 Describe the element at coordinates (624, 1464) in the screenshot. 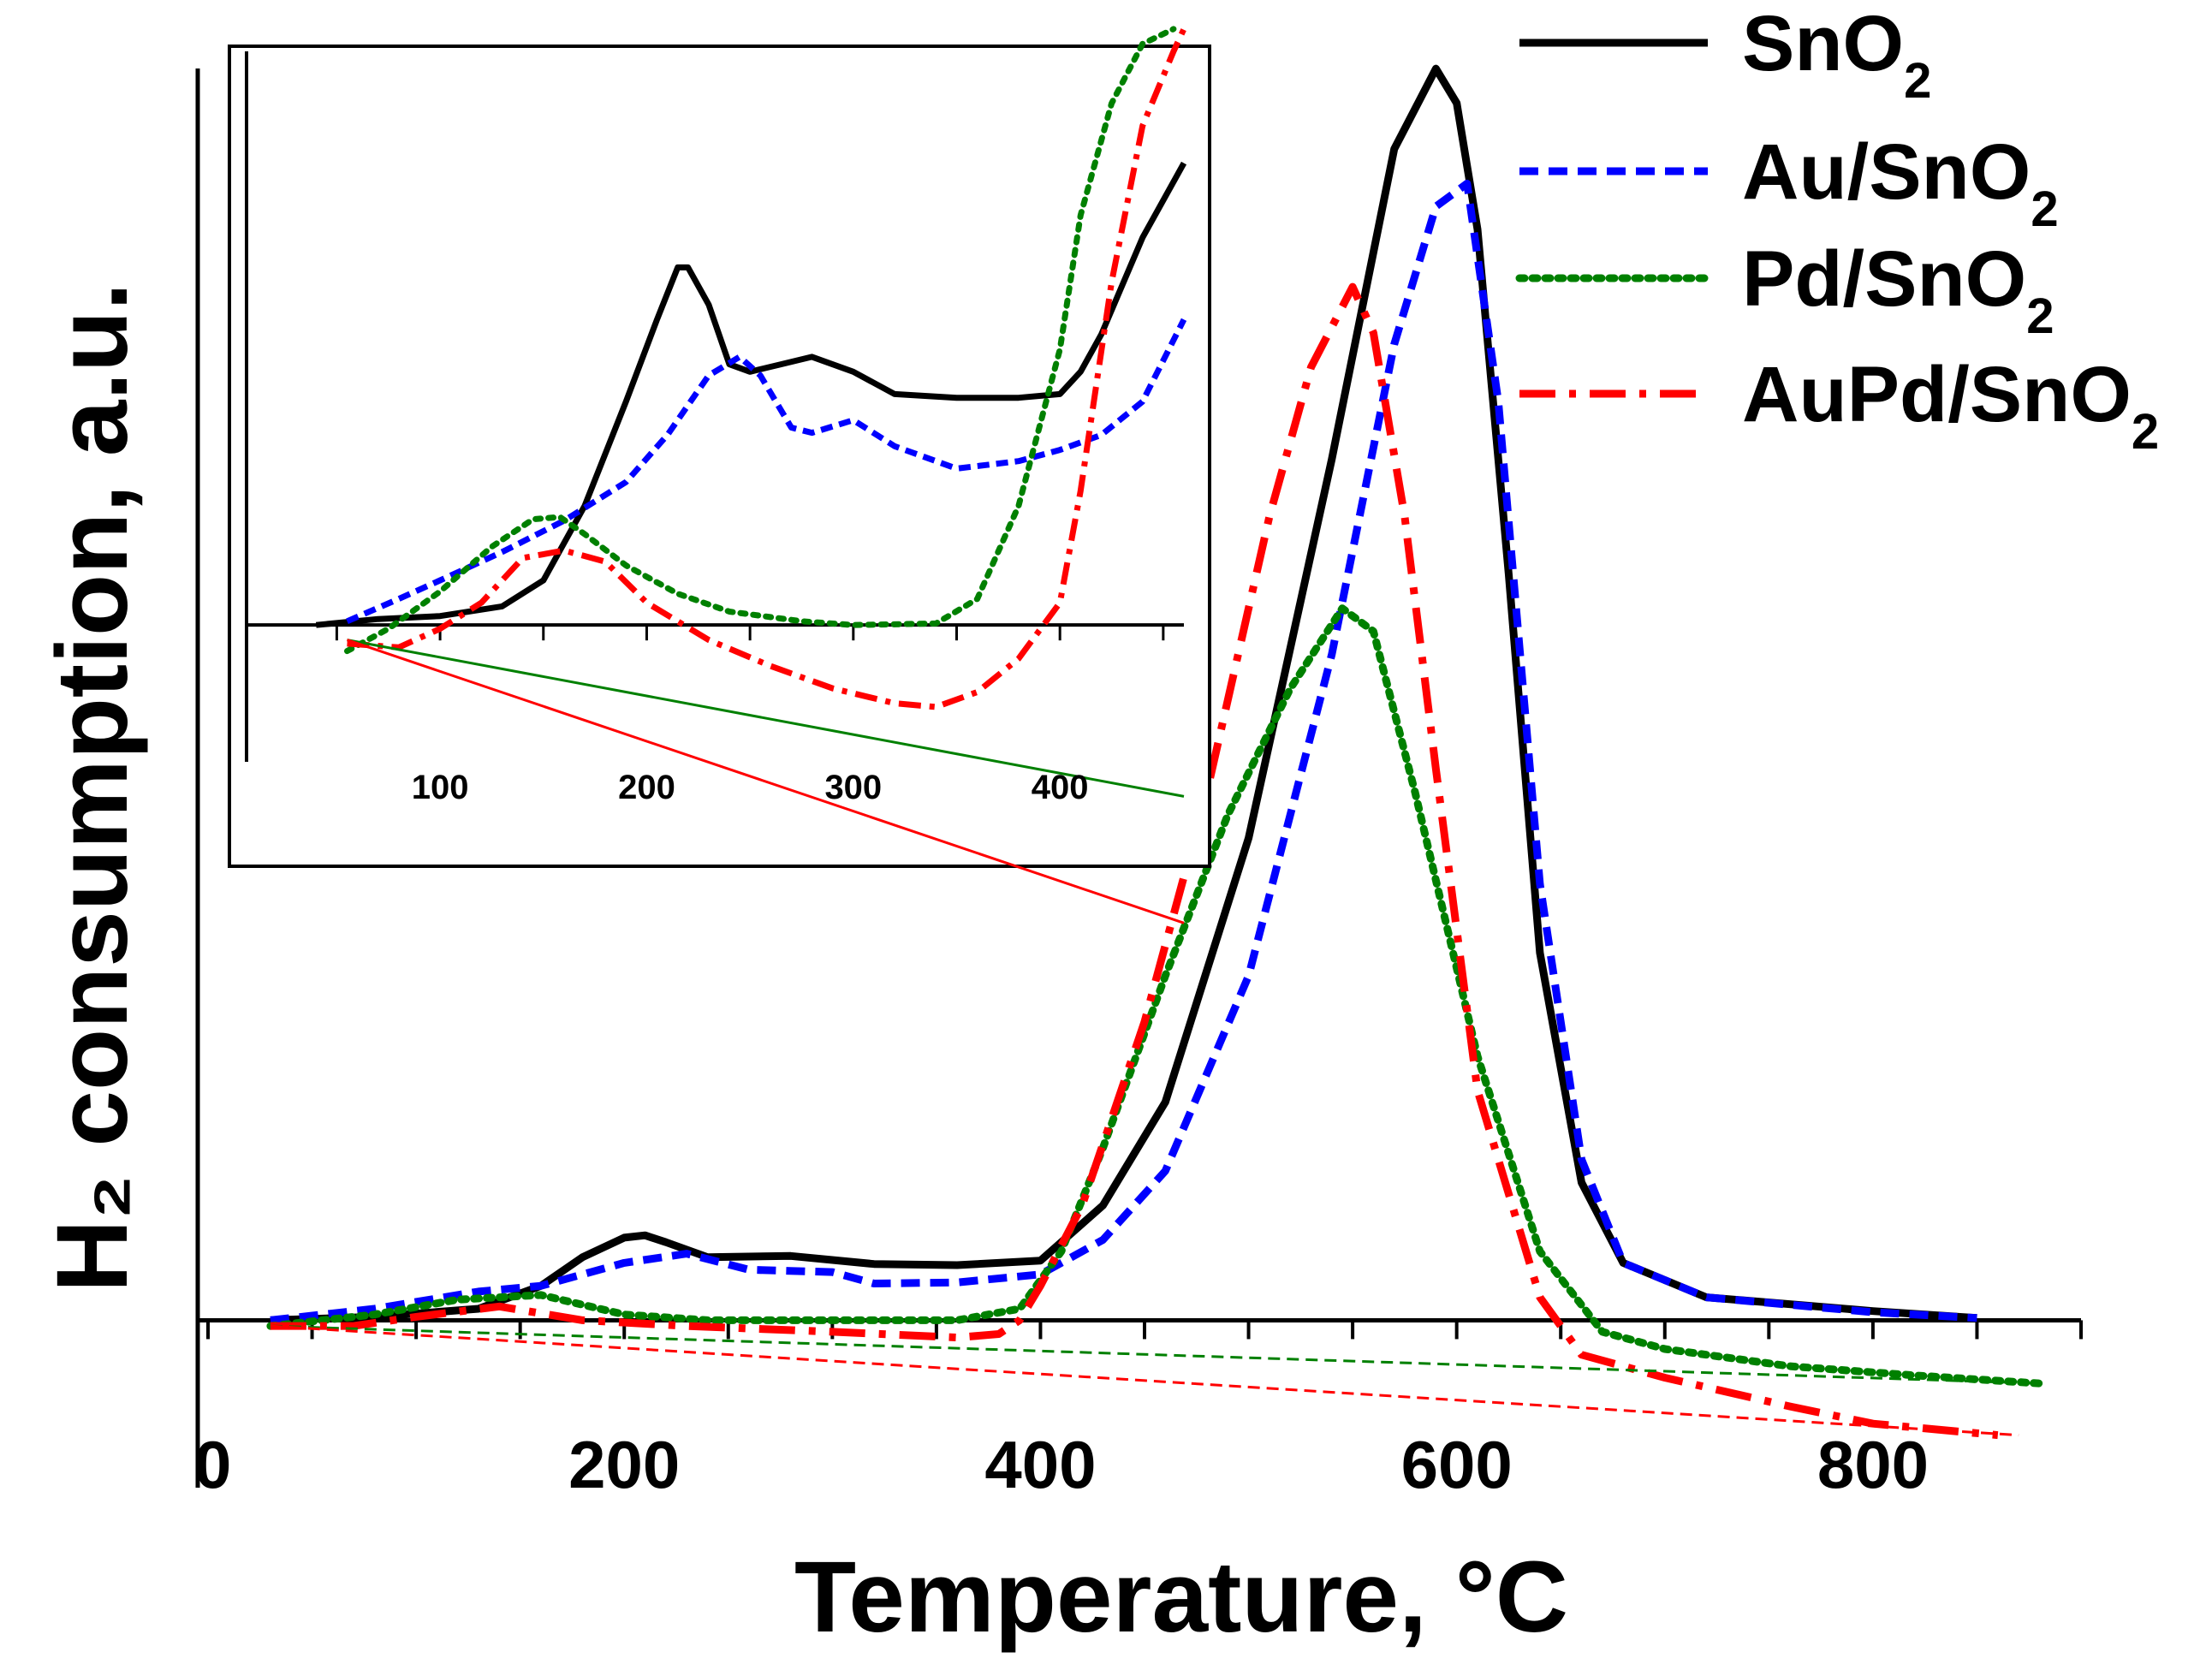

I see `main-x-tick-label: 200` at that location.